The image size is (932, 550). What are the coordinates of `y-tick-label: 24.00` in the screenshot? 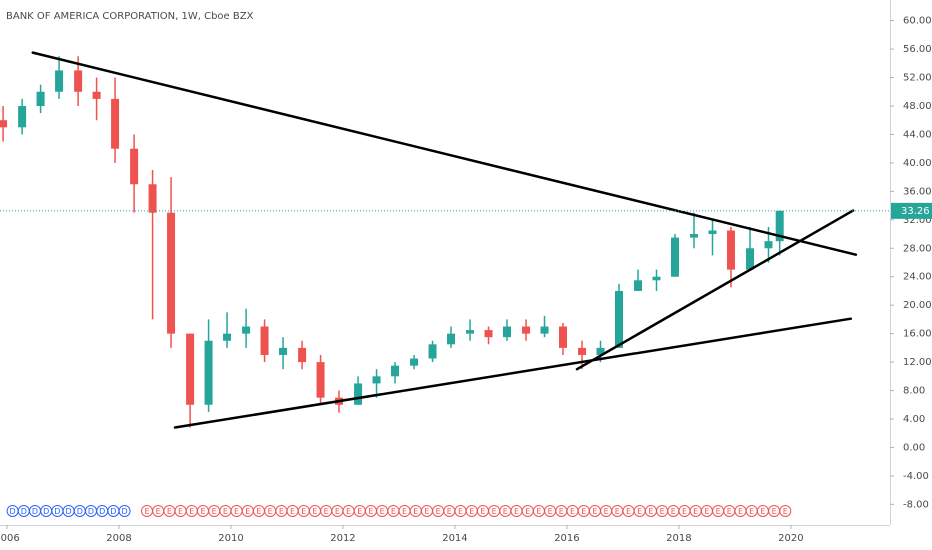 It's located at (917, 277).